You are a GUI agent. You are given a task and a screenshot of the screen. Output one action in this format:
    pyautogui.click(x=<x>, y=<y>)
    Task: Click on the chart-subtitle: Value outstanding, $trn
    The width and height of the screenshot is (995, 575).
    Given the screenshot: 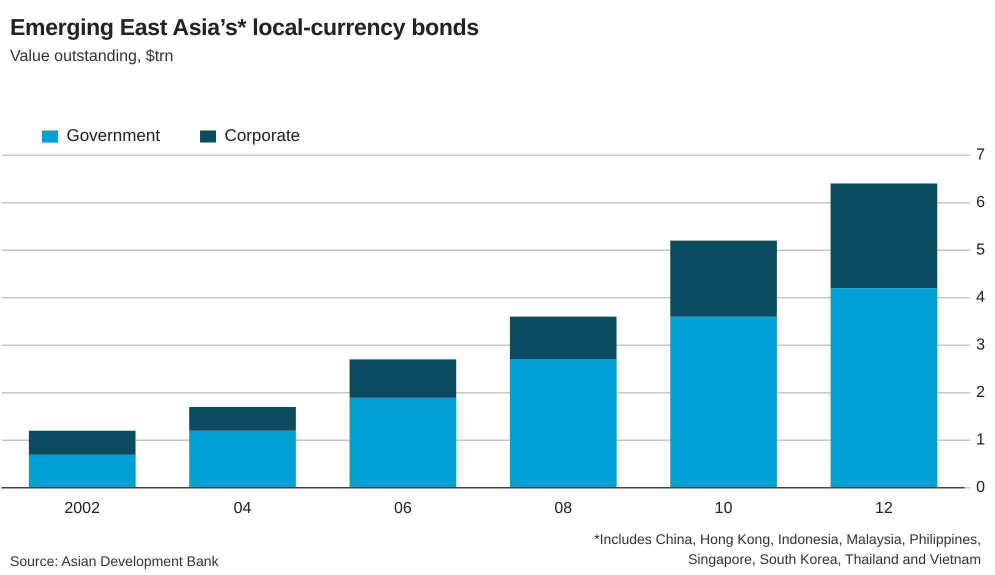 What is the action you would take?
    pyautogui.click(x=92, y=57)
    